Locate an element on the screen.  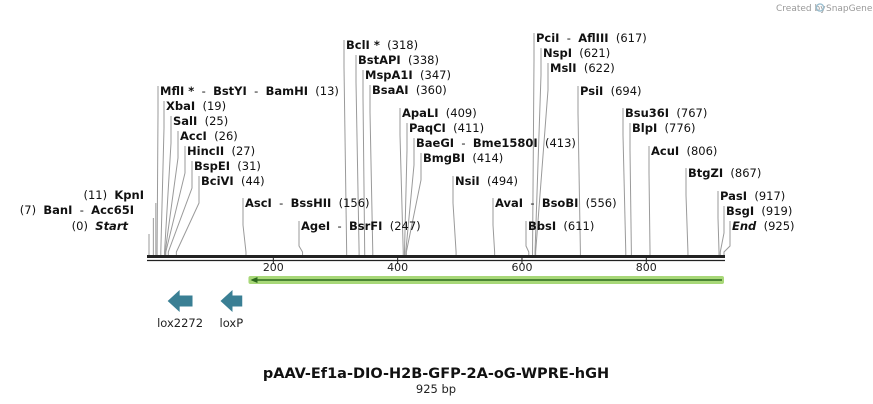
site-label-acui: AcuI (806) is located at coordinates (684, 151).